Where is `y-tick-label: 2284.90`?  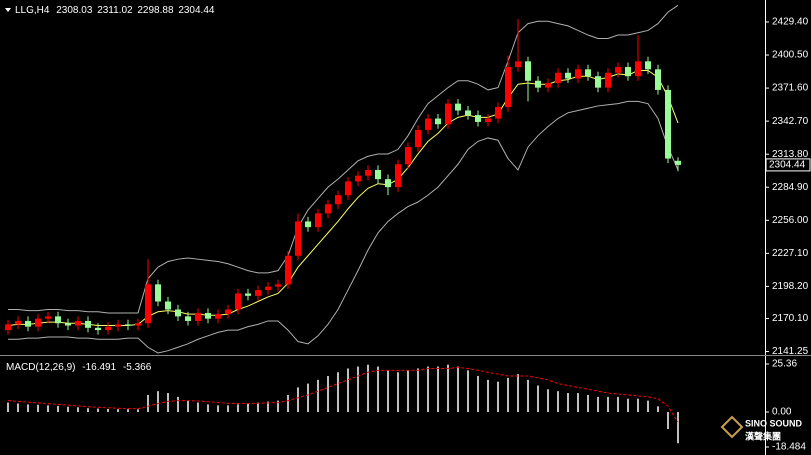
y-tick-label: 2284.90 is located at coordinates (790, 187).